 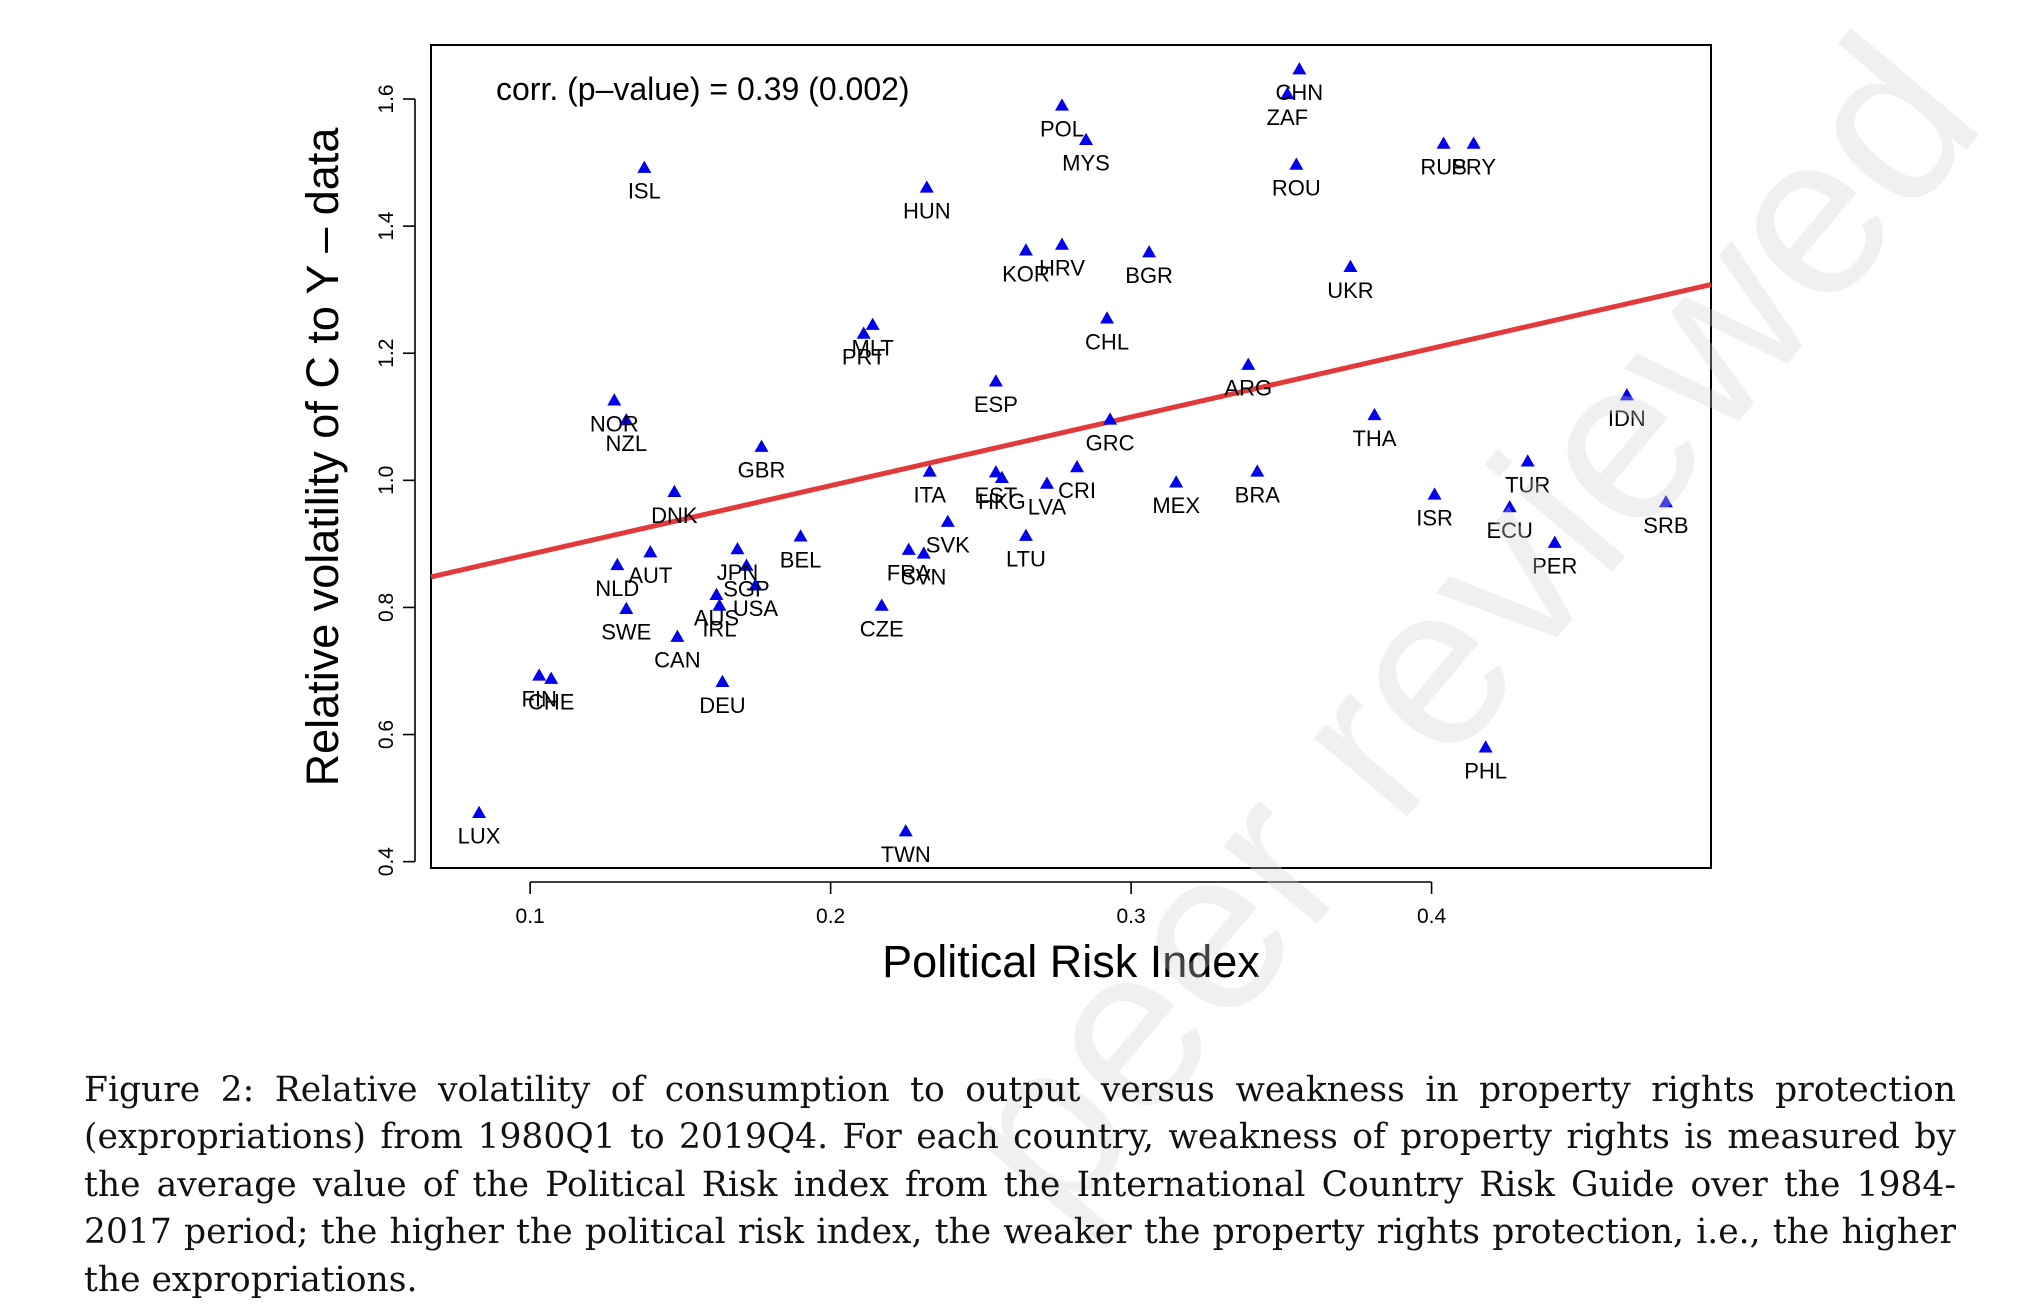 What do you see at coordinates (1665, 525) in the screenshot?
I see `point-label-srb: SRB` at bounding box center [1665, 525].